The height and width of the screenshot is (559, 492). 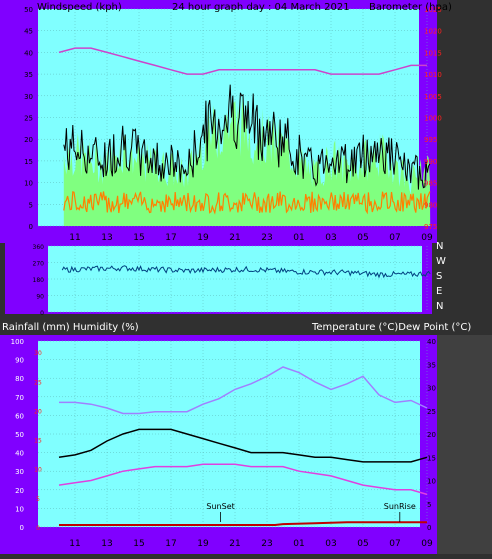 What do you see at coordinates (247, 203) in the screenshot?
I see `average-wind-line` at bounding box center [247, 203].